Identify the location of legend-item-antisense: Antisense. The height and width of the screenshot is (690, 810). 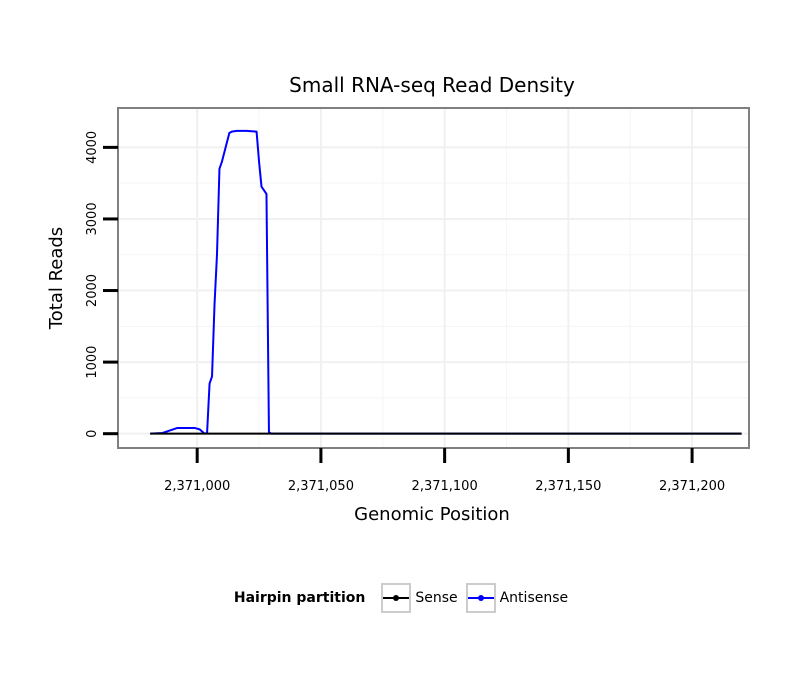
(517, 598).